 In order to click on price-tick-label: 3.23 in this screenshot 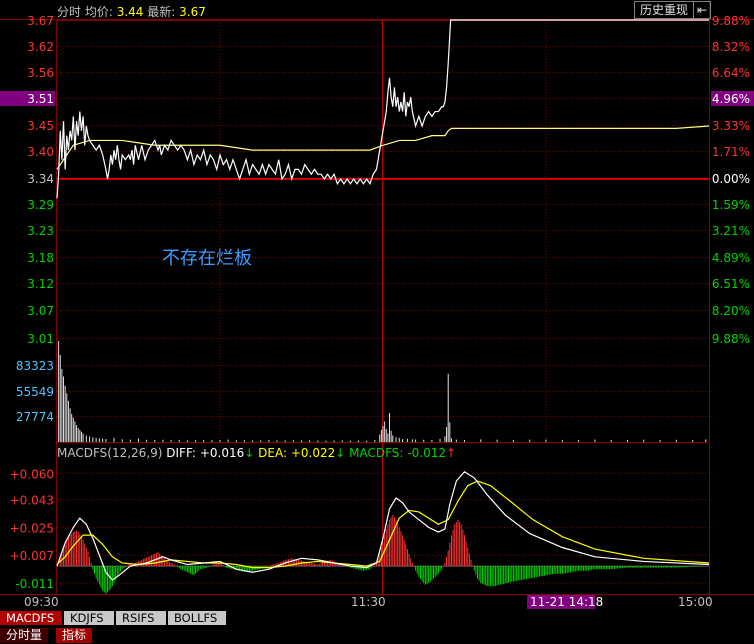, I will do `click(40, 231)`.